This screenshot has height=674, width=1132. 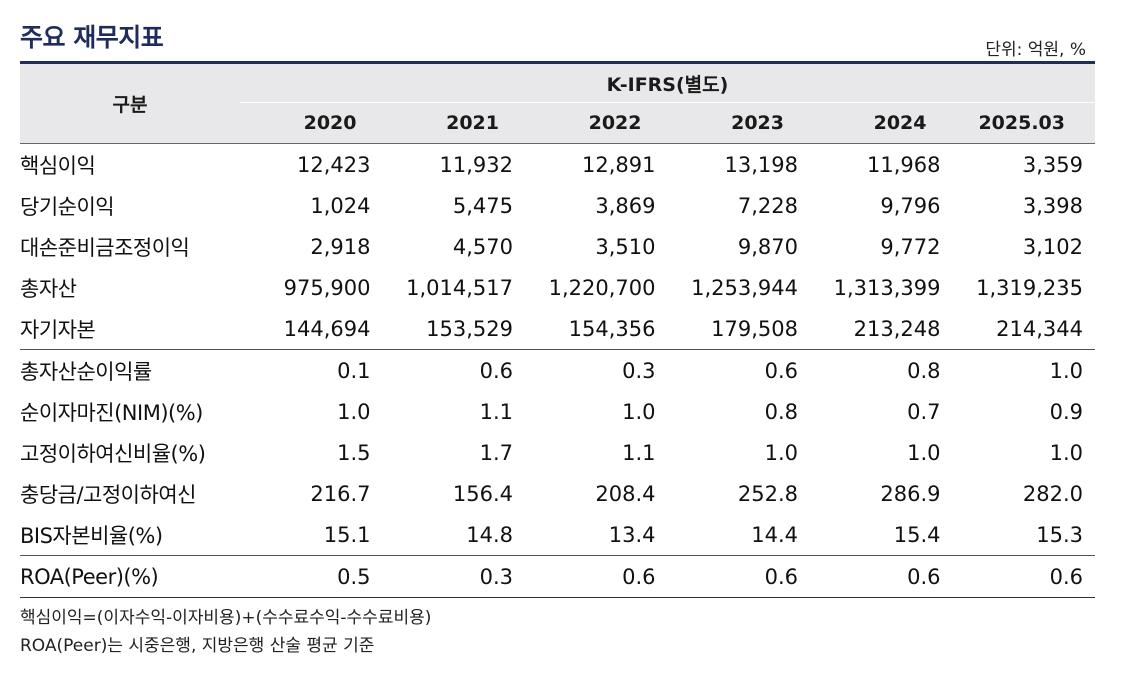 I want to click on footnote: ROA(Peer)는 시중은행, 지방은행 산술 평균 기준, so click(x=197, y=646).